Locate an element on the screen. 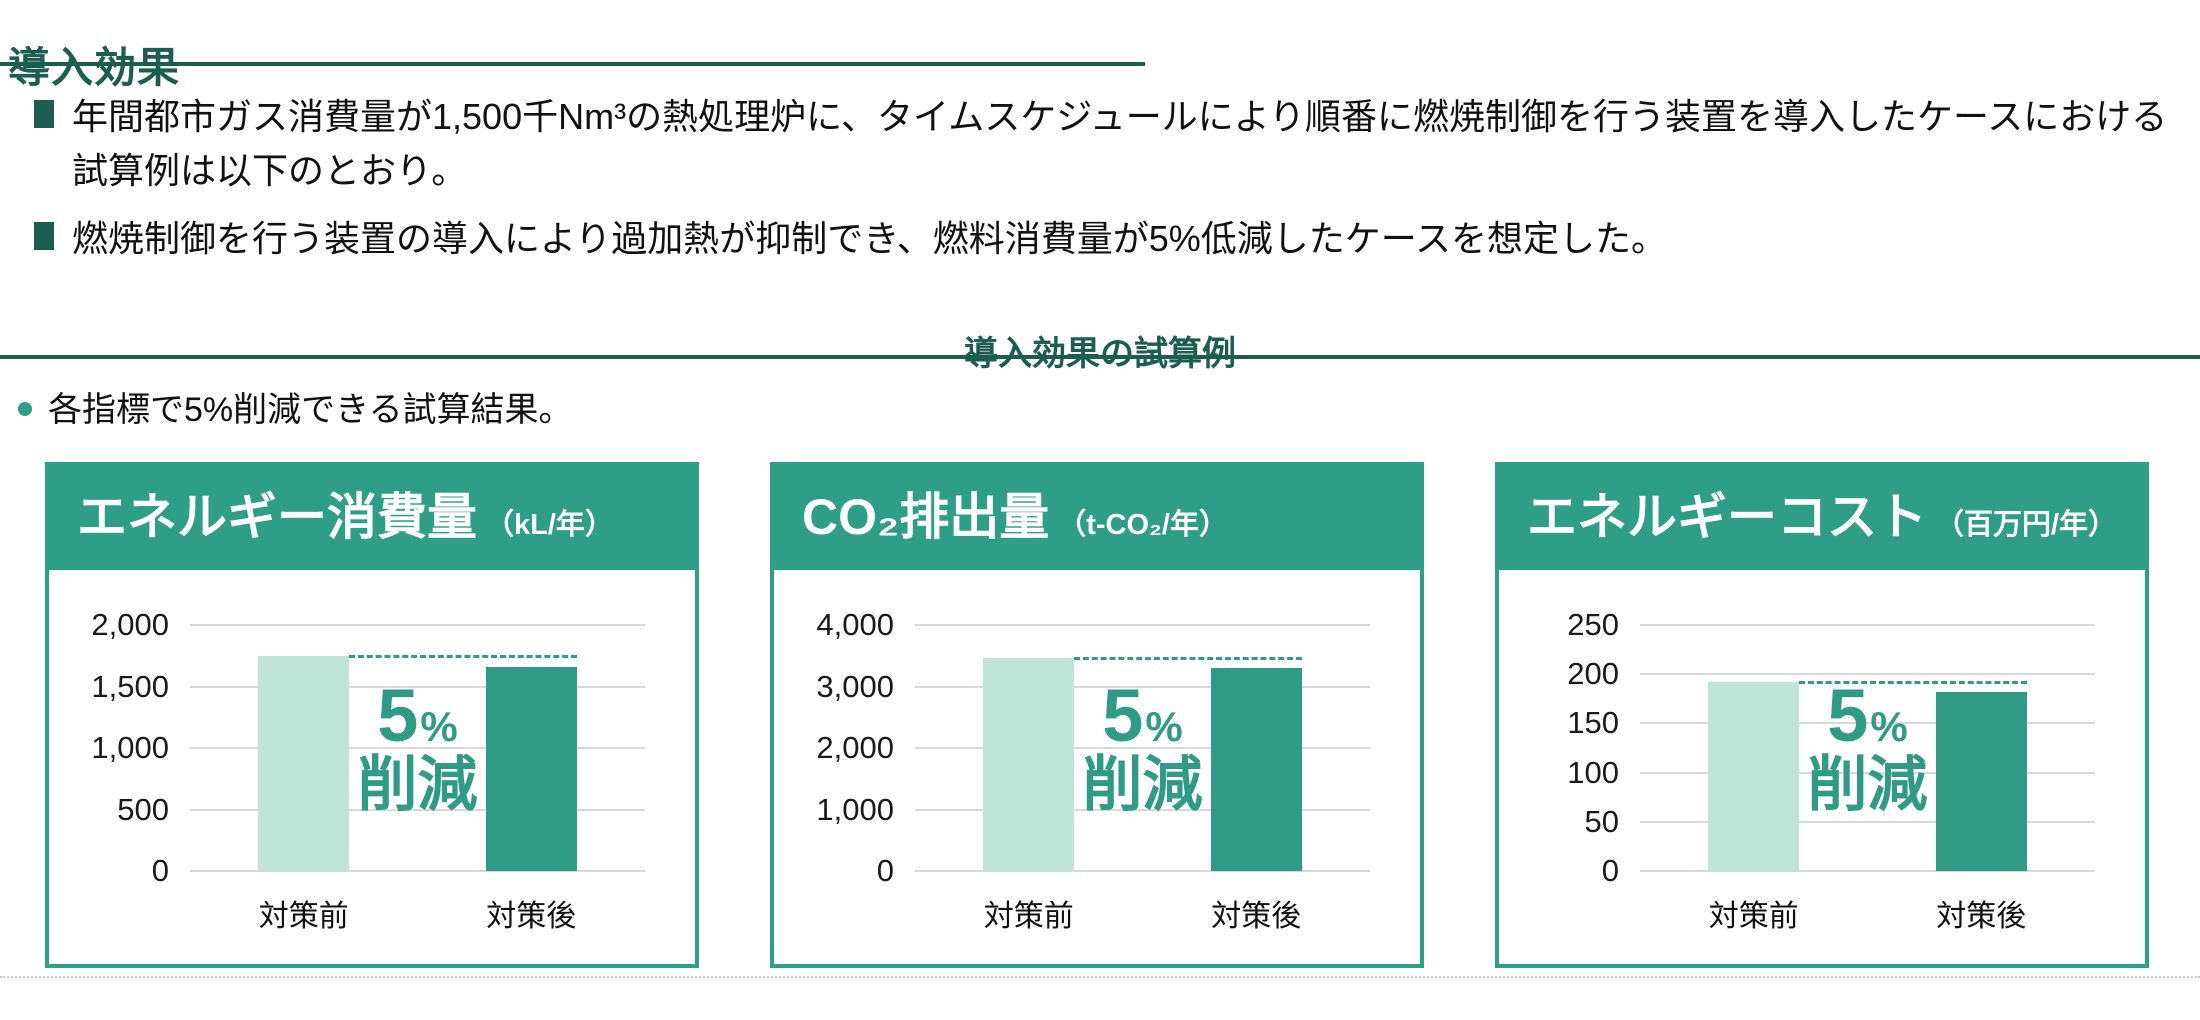 The width and height of the screenshot is (2200, 1020). chart-title-bar: エネルギー消費量 （kL/年） is located at coordinates (372, 518).